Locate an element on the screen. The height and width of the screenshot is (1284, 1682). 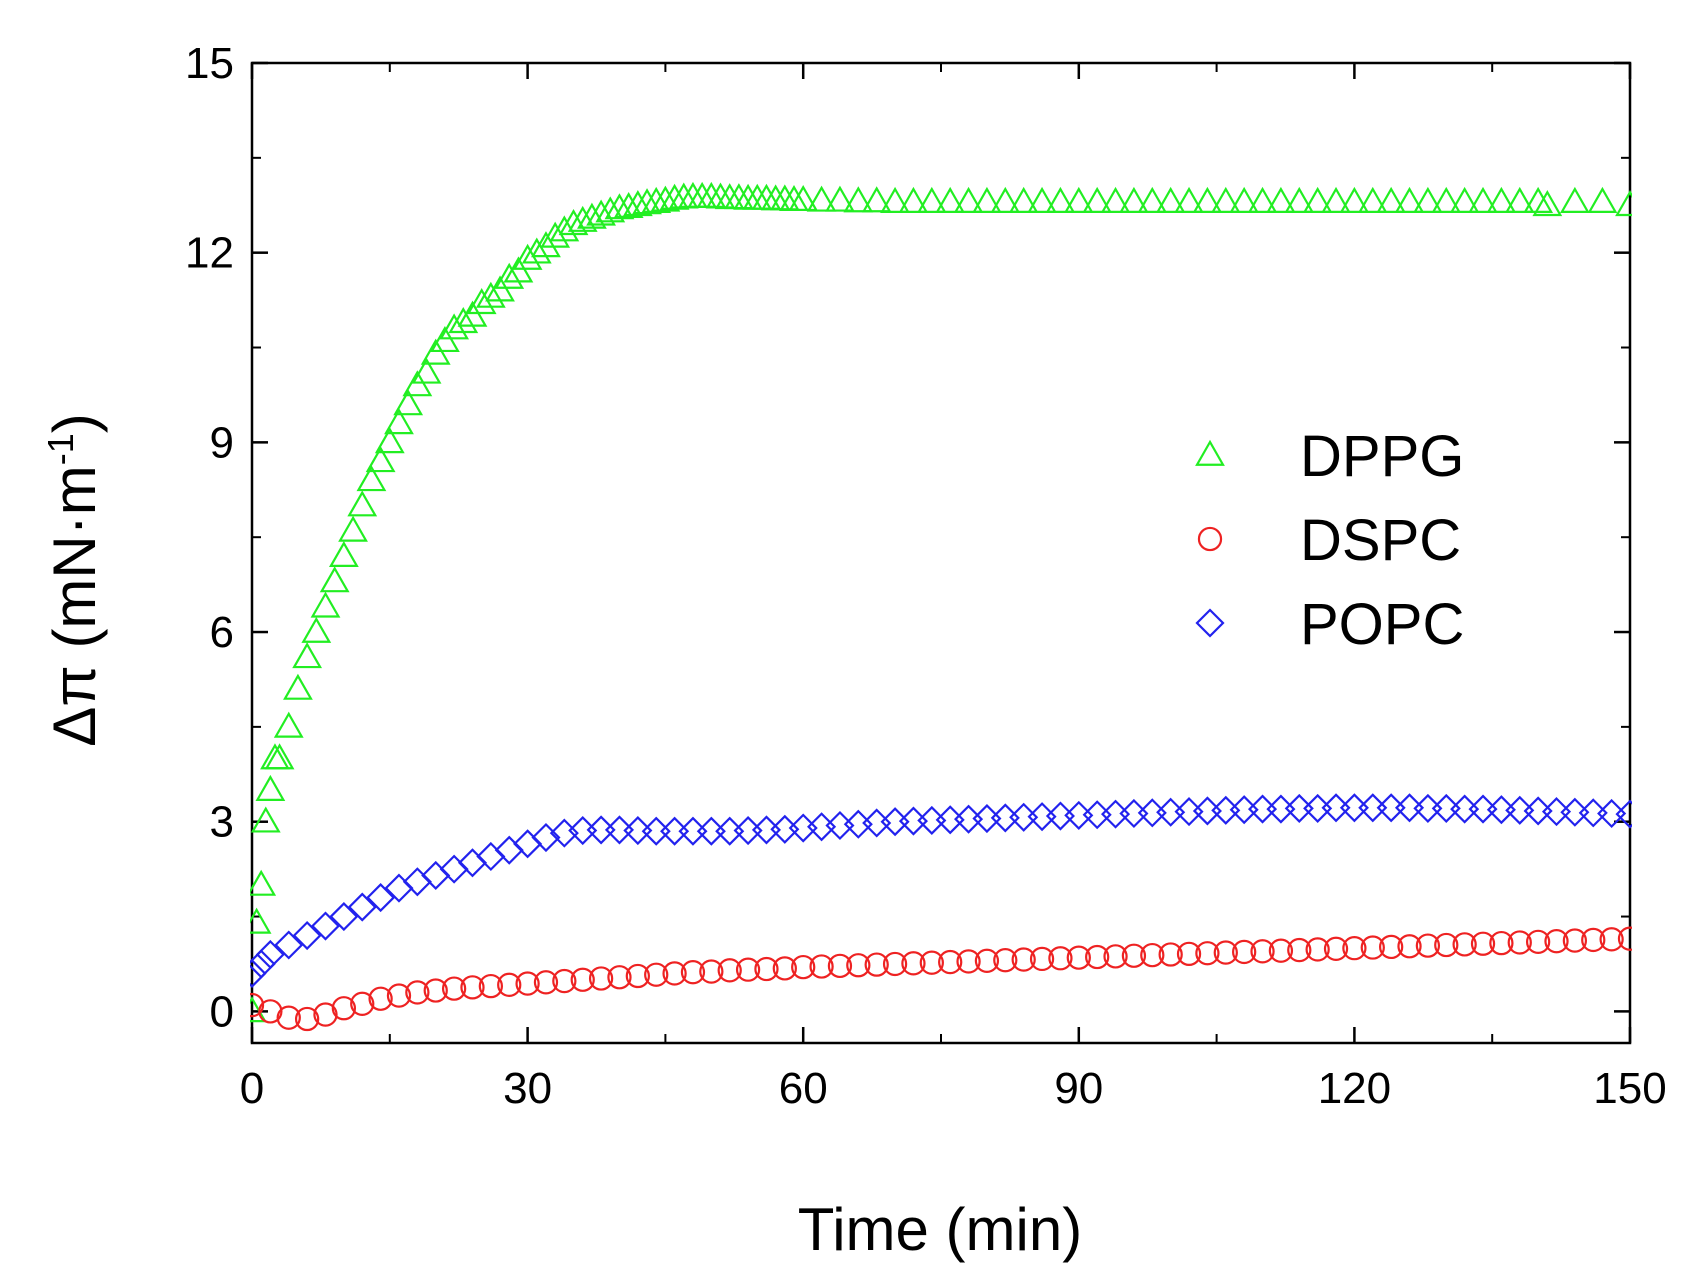
series-popc is located at coordinates (941, 891).